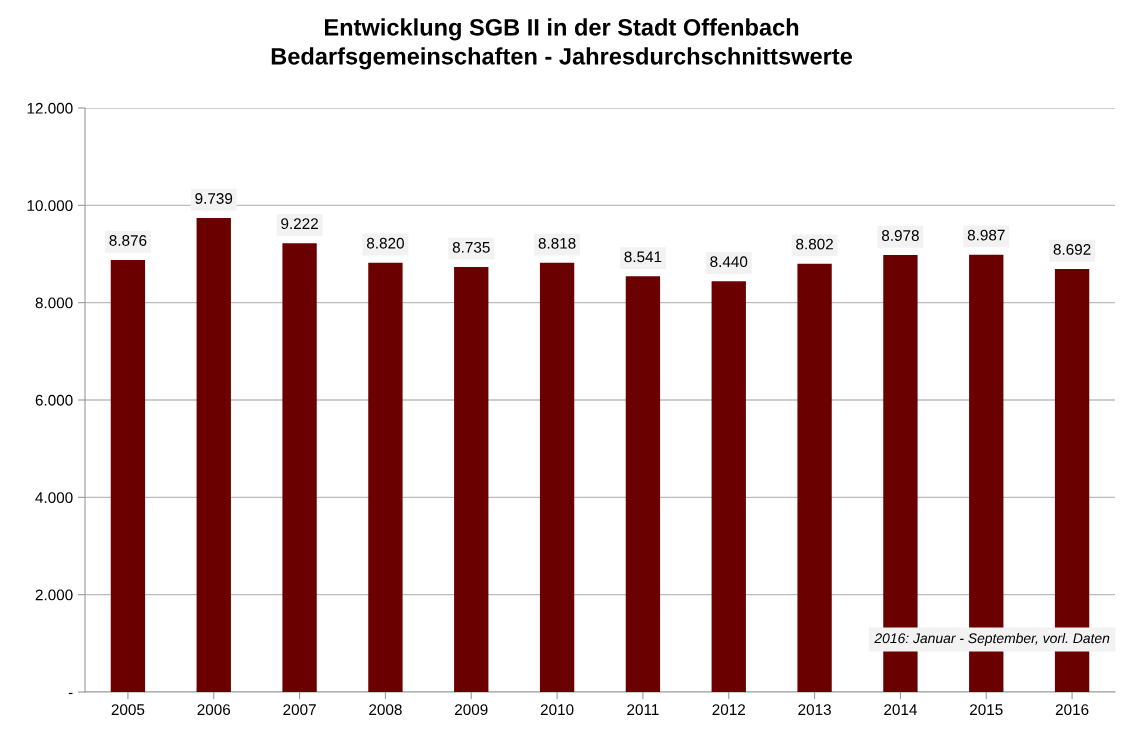  What do you see at coordinates (128, 240) in the screenshot?
I see `data-label: 8.876` at bounding box center [128, 240].